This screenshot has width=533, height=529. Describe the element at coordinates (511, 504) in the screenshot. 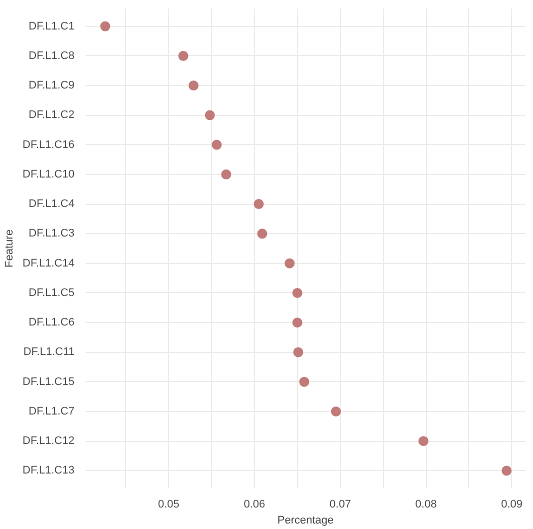

I see `x-tick-label: 0.09` at that location.